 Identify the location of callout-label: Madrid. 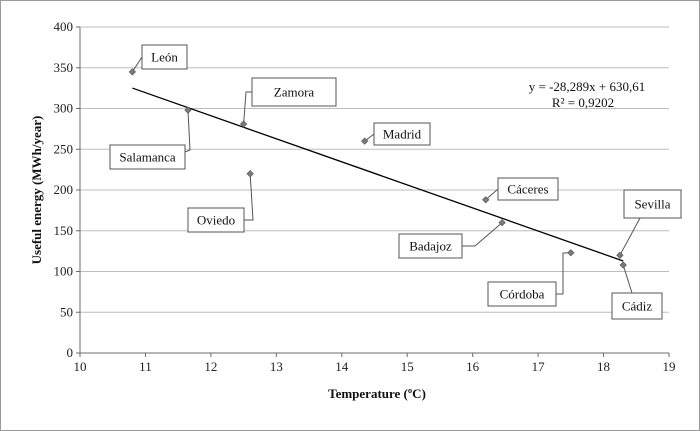
(402, 134).